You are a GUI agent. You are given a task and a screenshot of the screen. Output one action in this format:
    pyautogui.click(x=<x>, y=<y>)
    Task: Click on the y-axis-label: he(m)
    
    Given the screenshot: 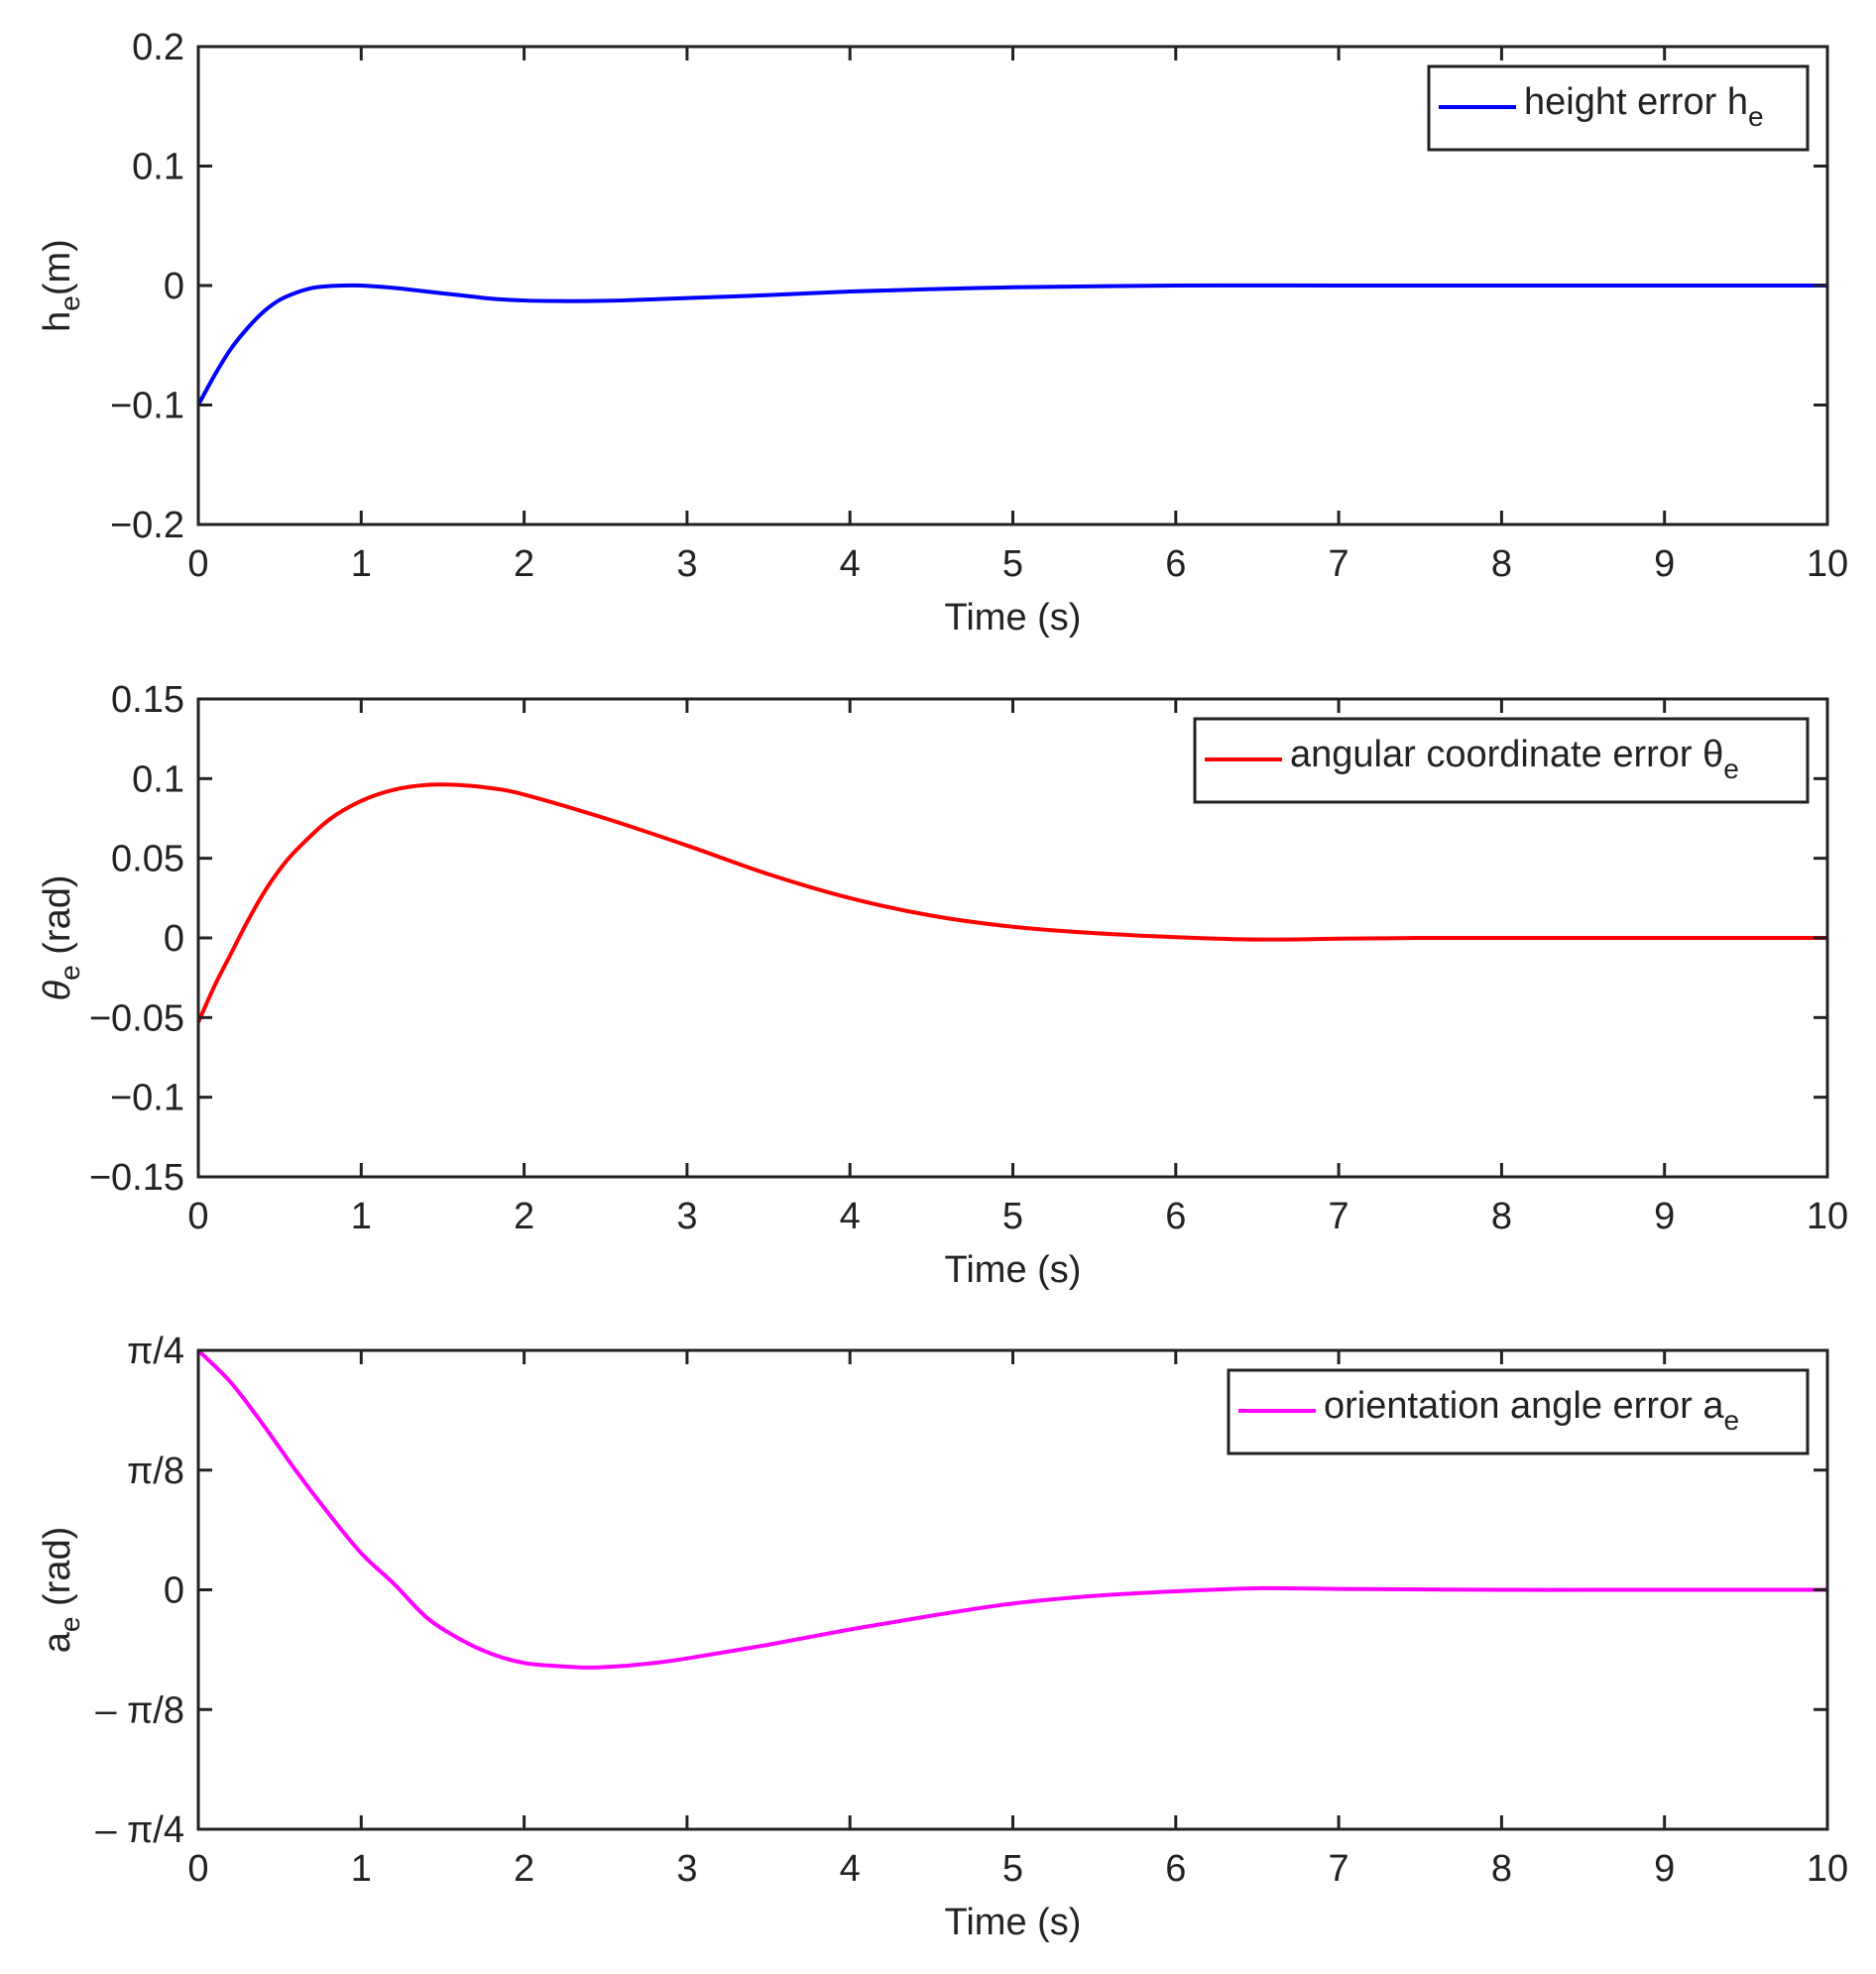 What is the action you would take?
    pyautogui.click(x=61, y=285)
    